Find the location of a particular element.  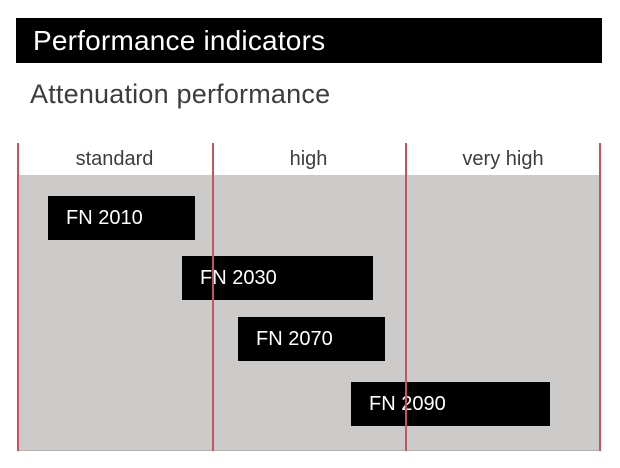

bar-fn-2010: FN 2010 is located at coordinates (121, 218).